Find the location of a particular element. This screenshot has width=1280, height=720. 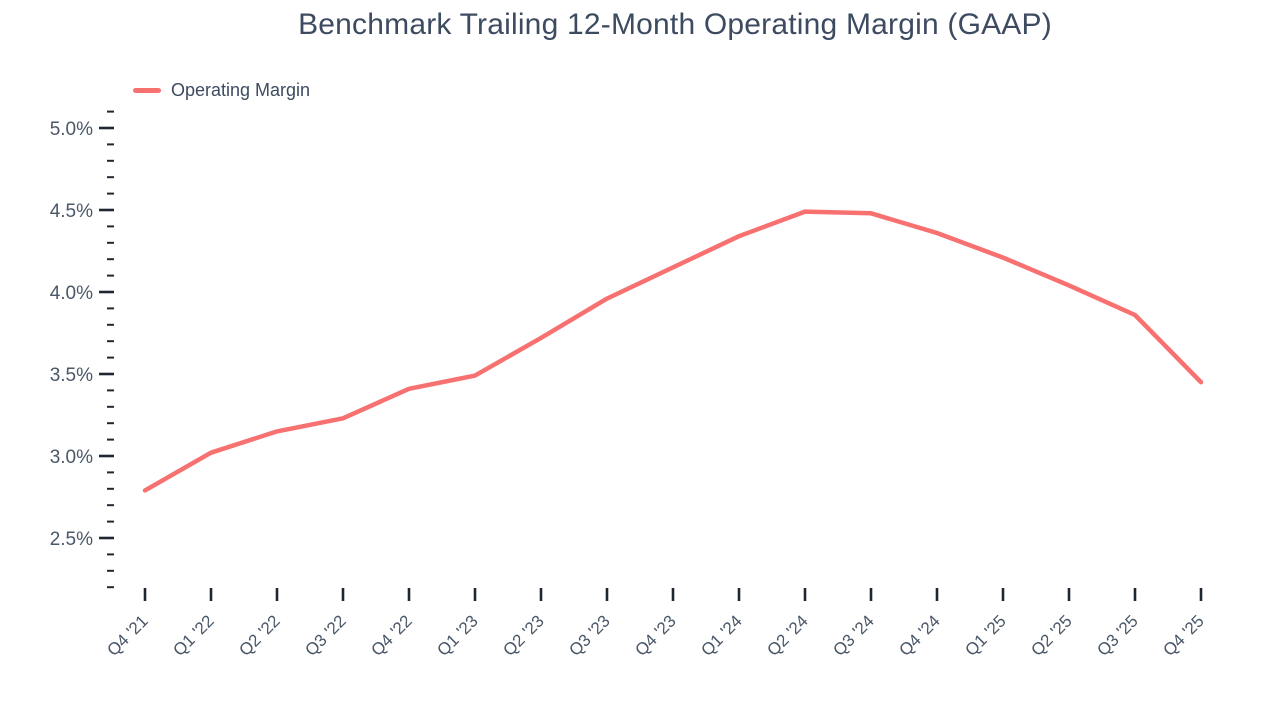

x-axis-label: Q4 '24 is located at coordinates (919, 635).